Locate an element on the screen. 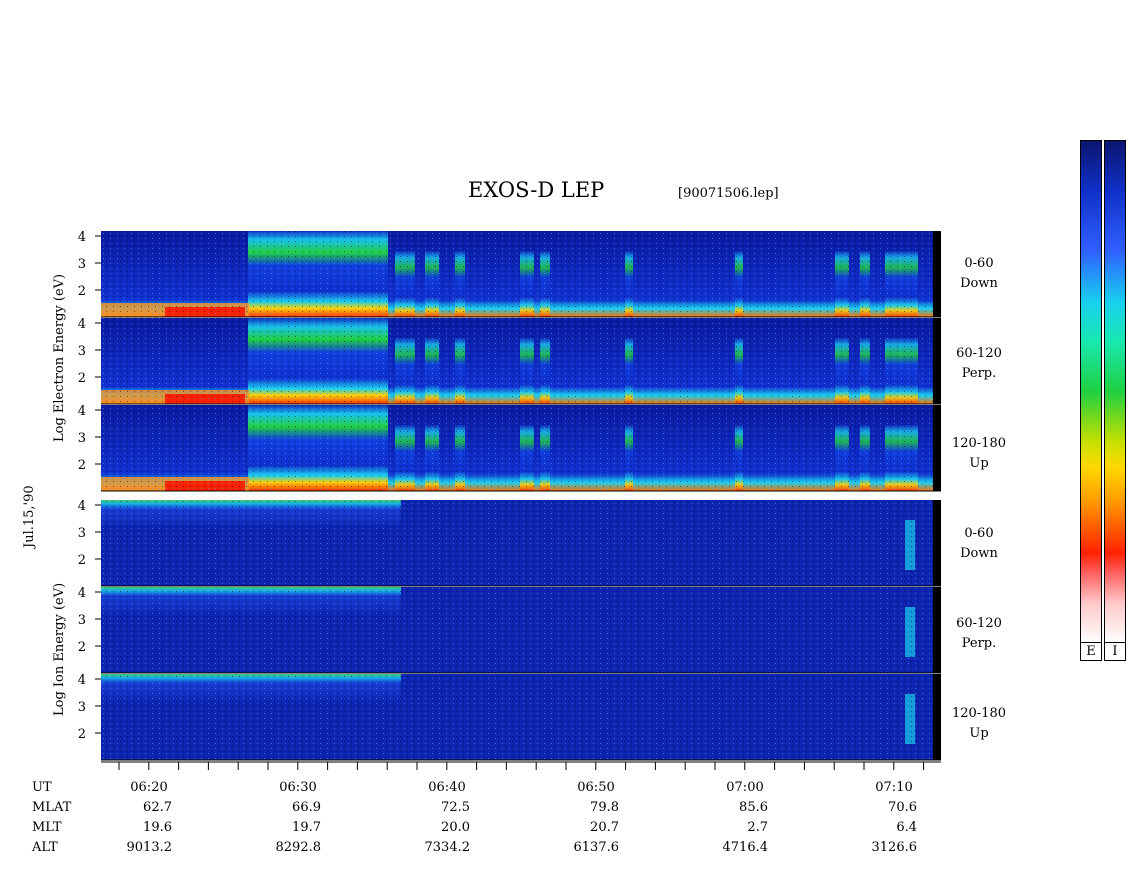 The image size is (1130, 875). row-value: 6.4 is located at coordinates (906, 827).